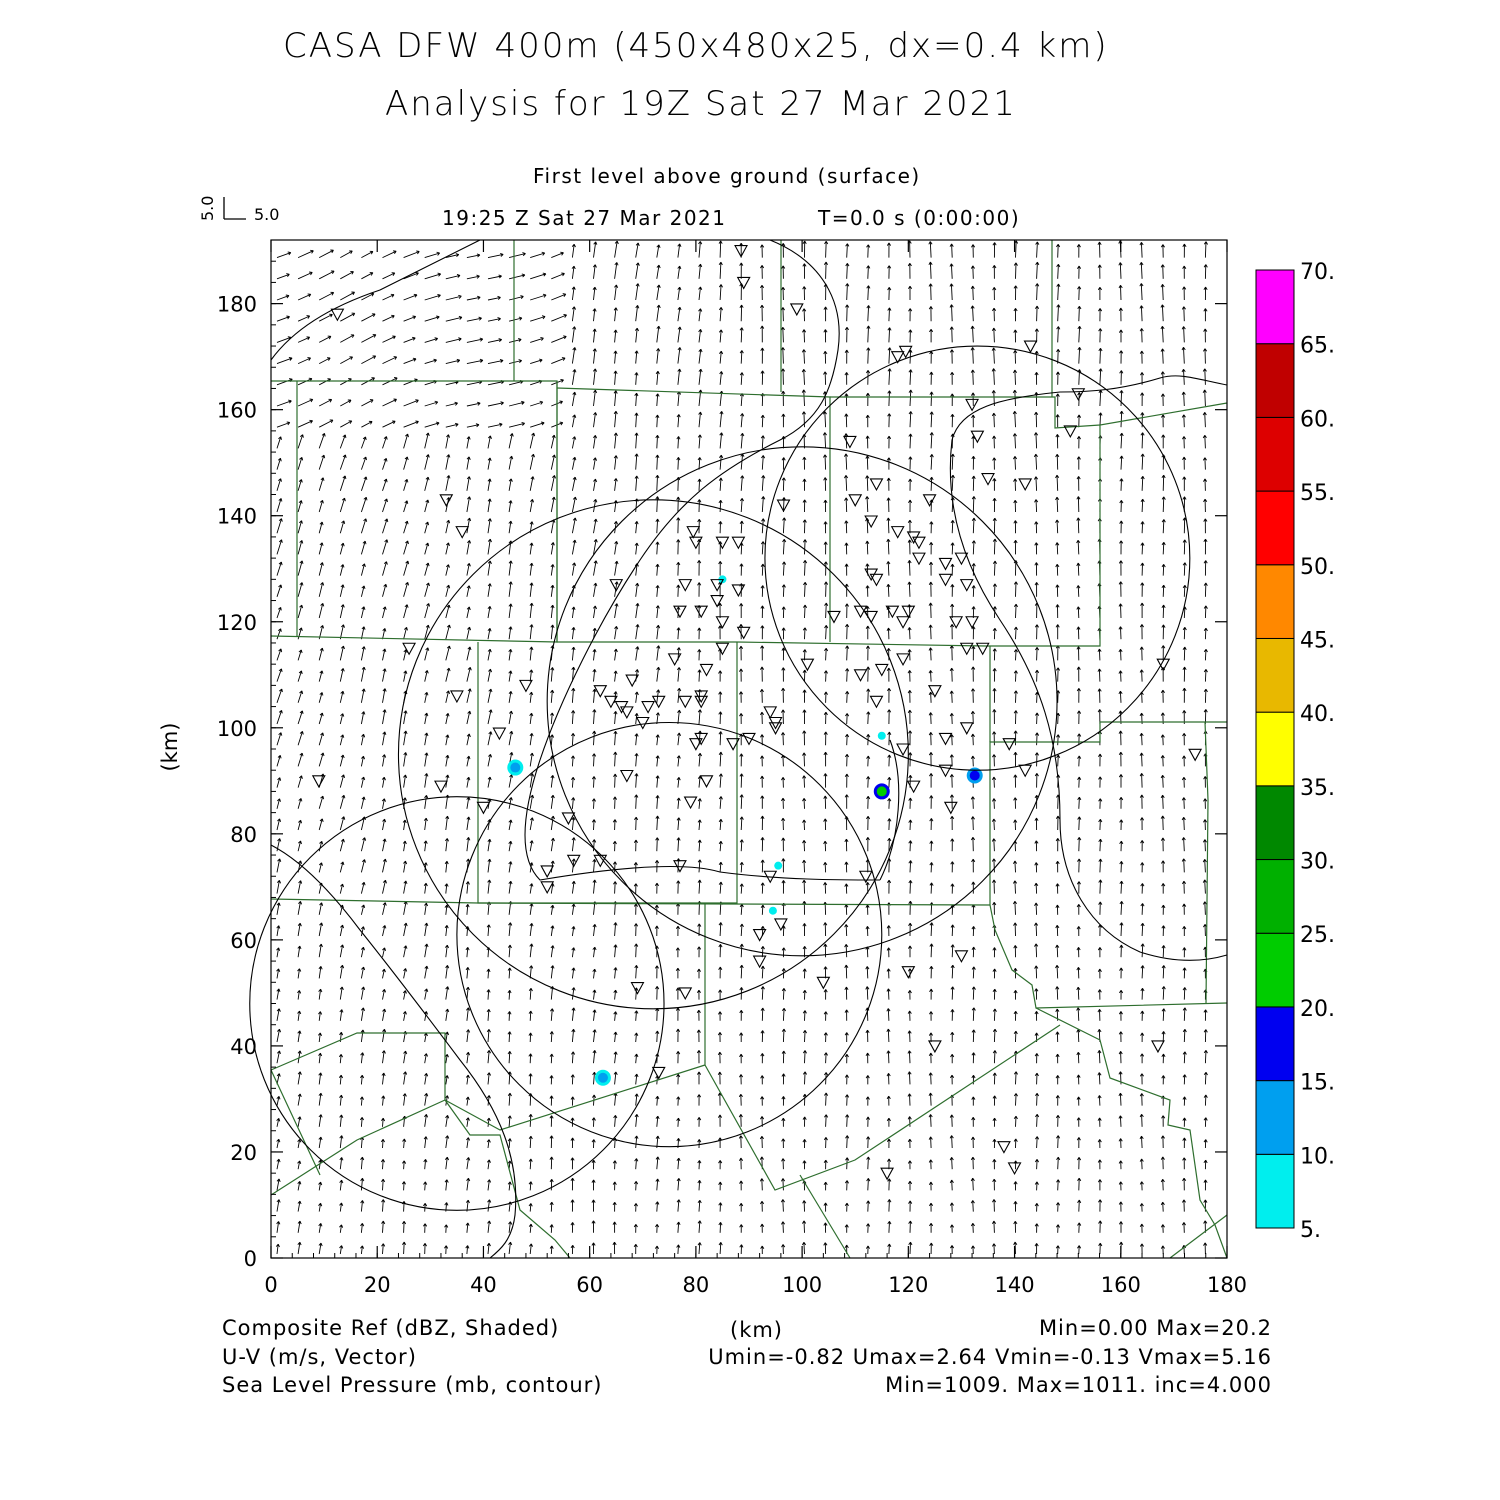 The height and width of the screenshot is (1500, 1500). Describe the element at coordinates (602, 1077) in the screenshot. I see `echo-core` at that location.